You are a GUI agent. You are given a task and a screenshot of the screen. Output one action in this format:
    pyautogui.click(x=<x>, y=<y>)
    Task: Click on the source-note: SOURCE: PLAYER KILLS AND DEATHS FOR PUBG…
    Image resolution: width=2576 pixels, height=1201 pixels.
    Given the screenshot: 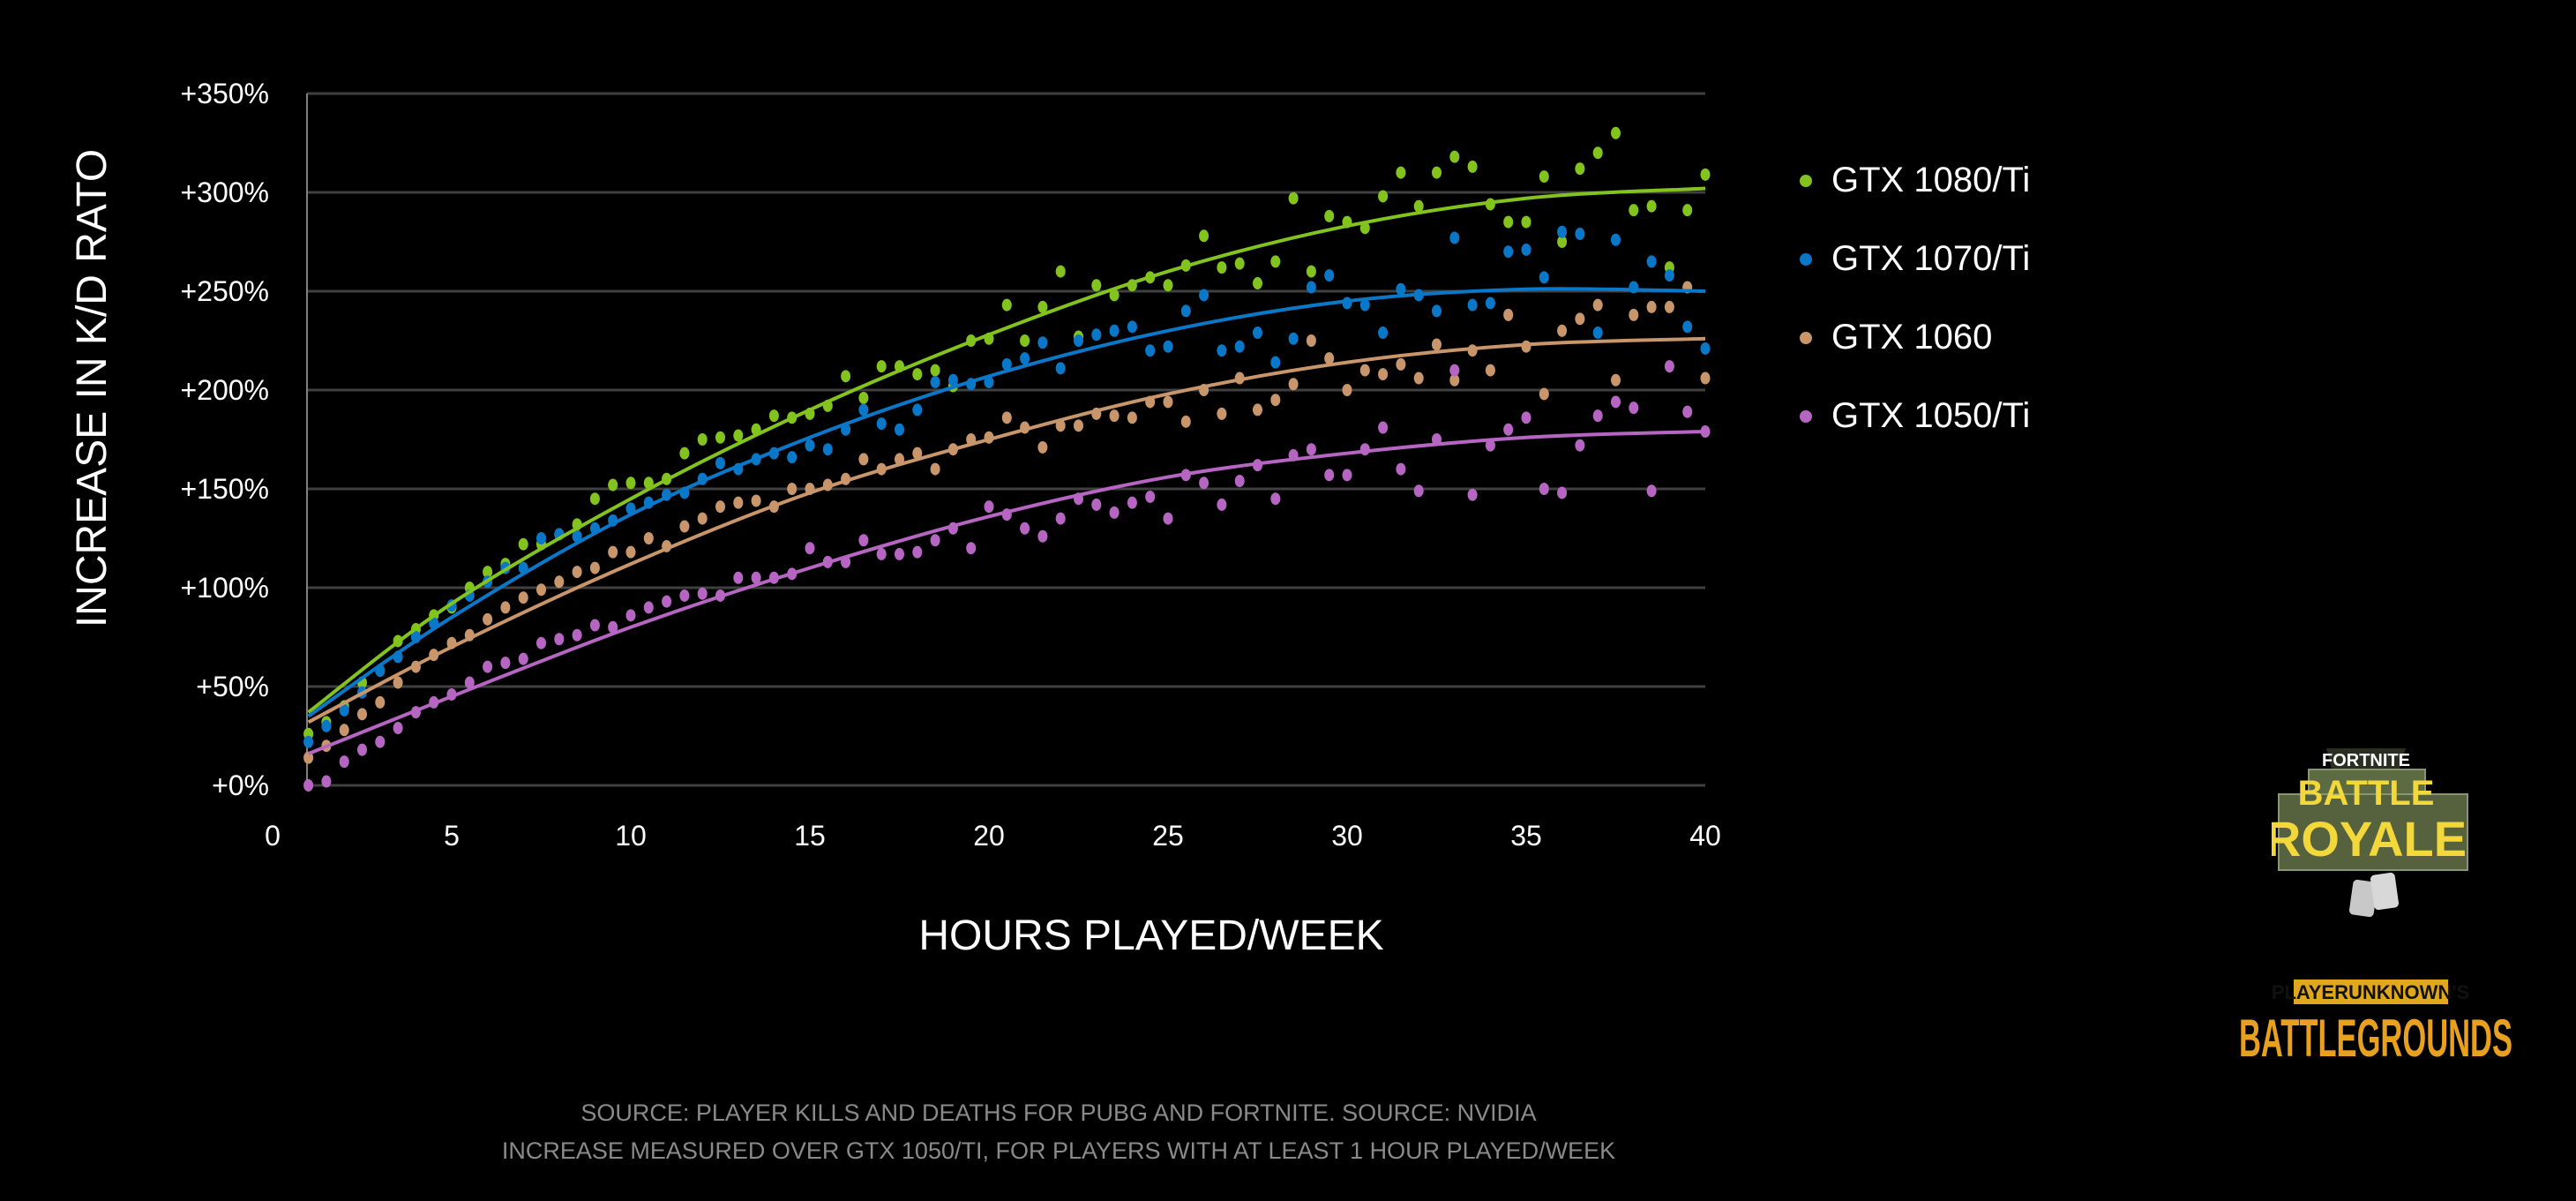 What is the action you would take?
    pyautogui.click(x=1059, y=1113)
    